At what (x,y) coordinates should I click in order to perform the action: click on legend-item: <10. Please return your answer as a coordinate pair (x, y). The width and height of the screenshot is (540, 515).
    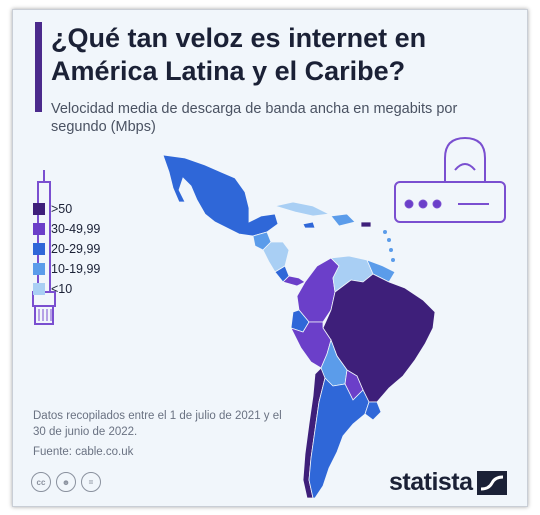
    Looking at the image, I should click on (52, 289).